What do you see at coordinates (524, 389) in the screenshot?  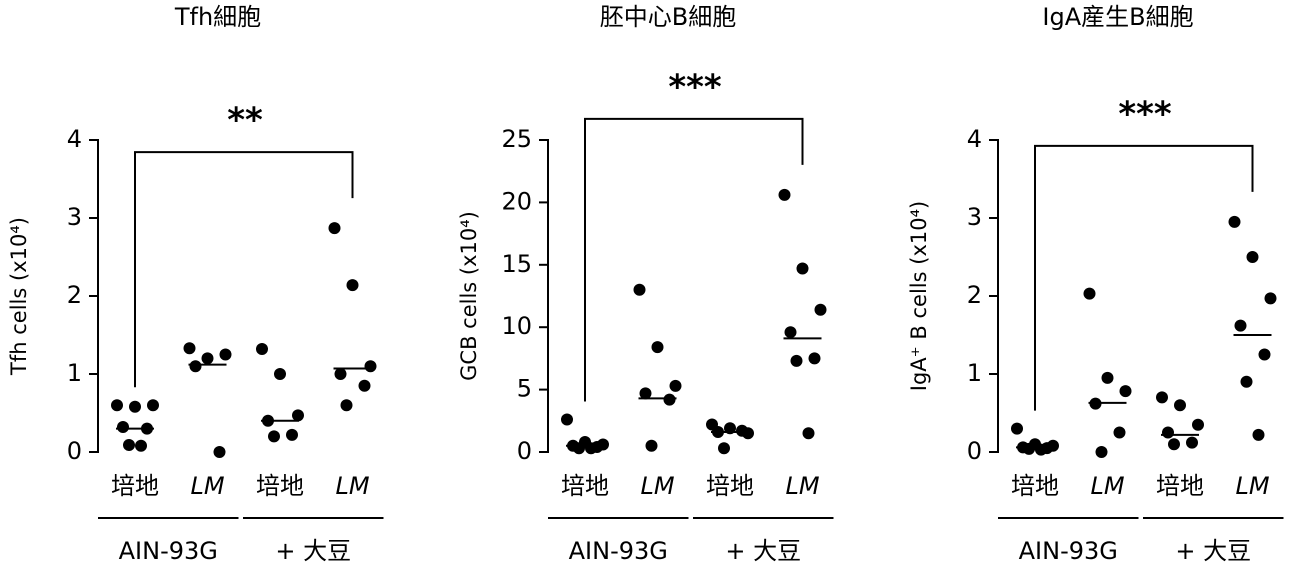 I see `y-tick-label: 5` at bounding box center [524, 389].